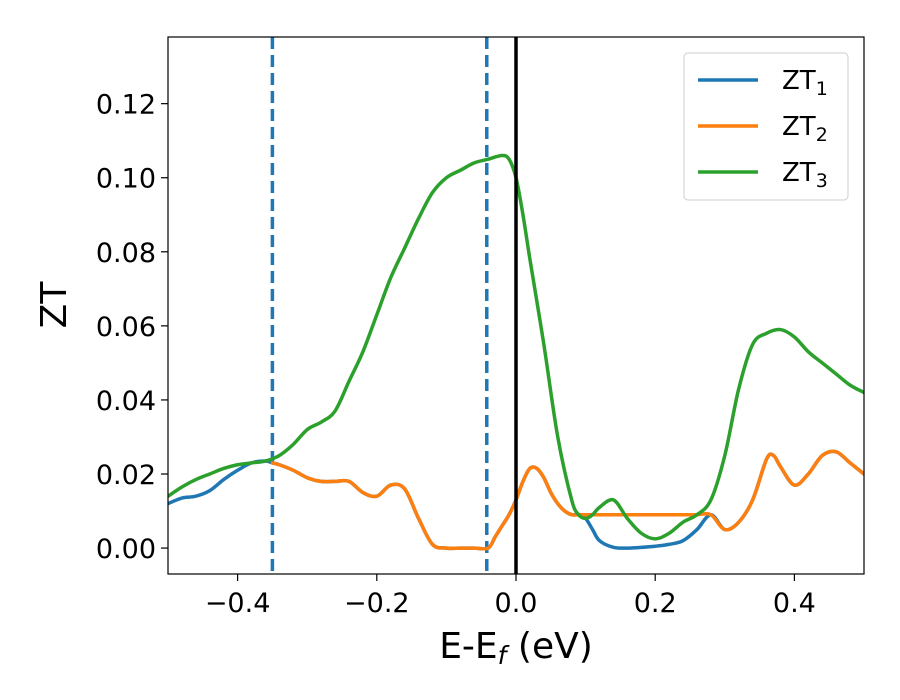 The image size is (900, 700). Describe the element at coordinates (238, 603) in the screenshot. I see `x-tick-label: −0.4` at that location.